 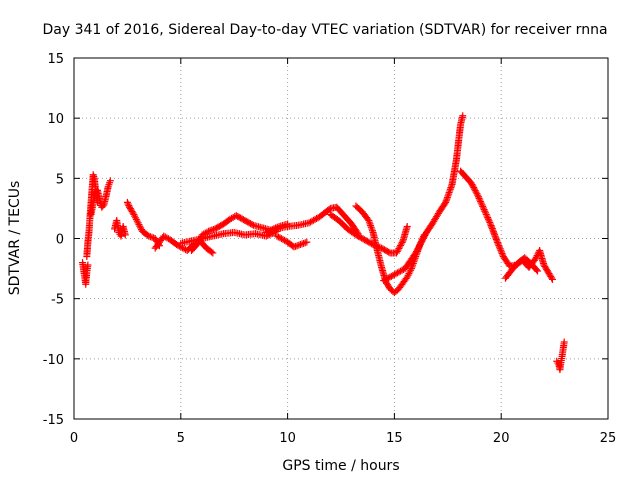 What do you see at coordinates (560, 356) in the screenshot?
I see `series-seg-p` at bounding box center [560, 356].